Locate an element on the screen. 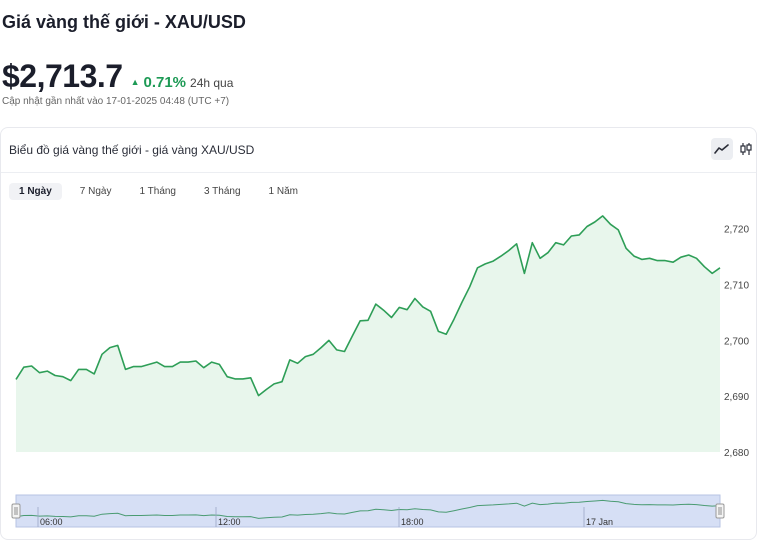 The height and width of the screenshot is (542, 759). y-tick-label: 2,700 is located at coordinates (736, 341).